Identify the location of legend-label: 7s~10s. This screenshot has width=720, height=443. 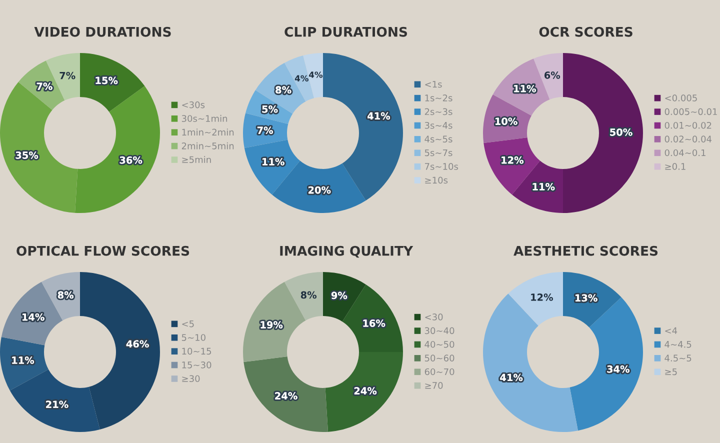
(441, 166).